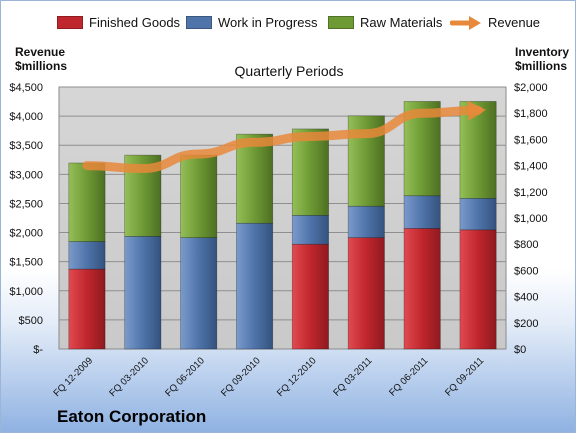  I want to click on legend-item-work-in-progress: Work in Progress, so click(251, 22).